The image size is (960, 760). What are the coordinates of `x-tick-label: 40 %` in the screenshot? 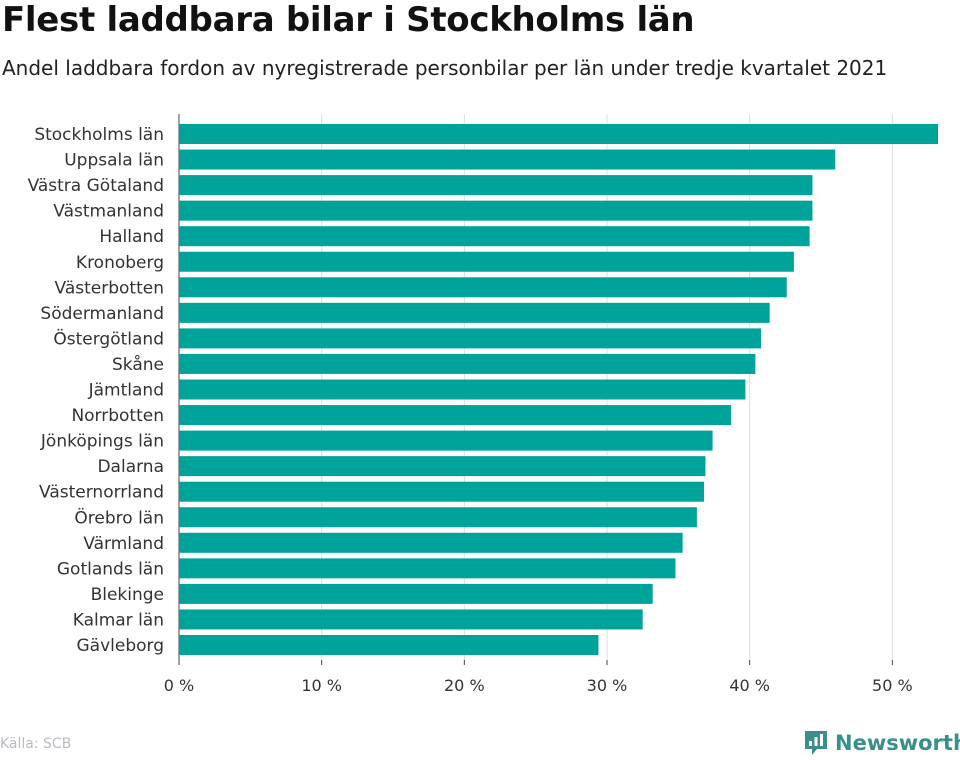 It's located at (749, 685).